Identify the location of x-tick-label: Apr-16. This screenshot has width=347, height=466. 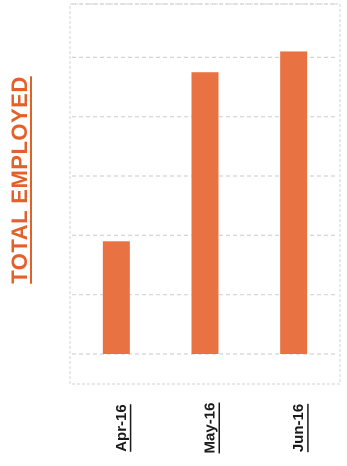
(121, 428).